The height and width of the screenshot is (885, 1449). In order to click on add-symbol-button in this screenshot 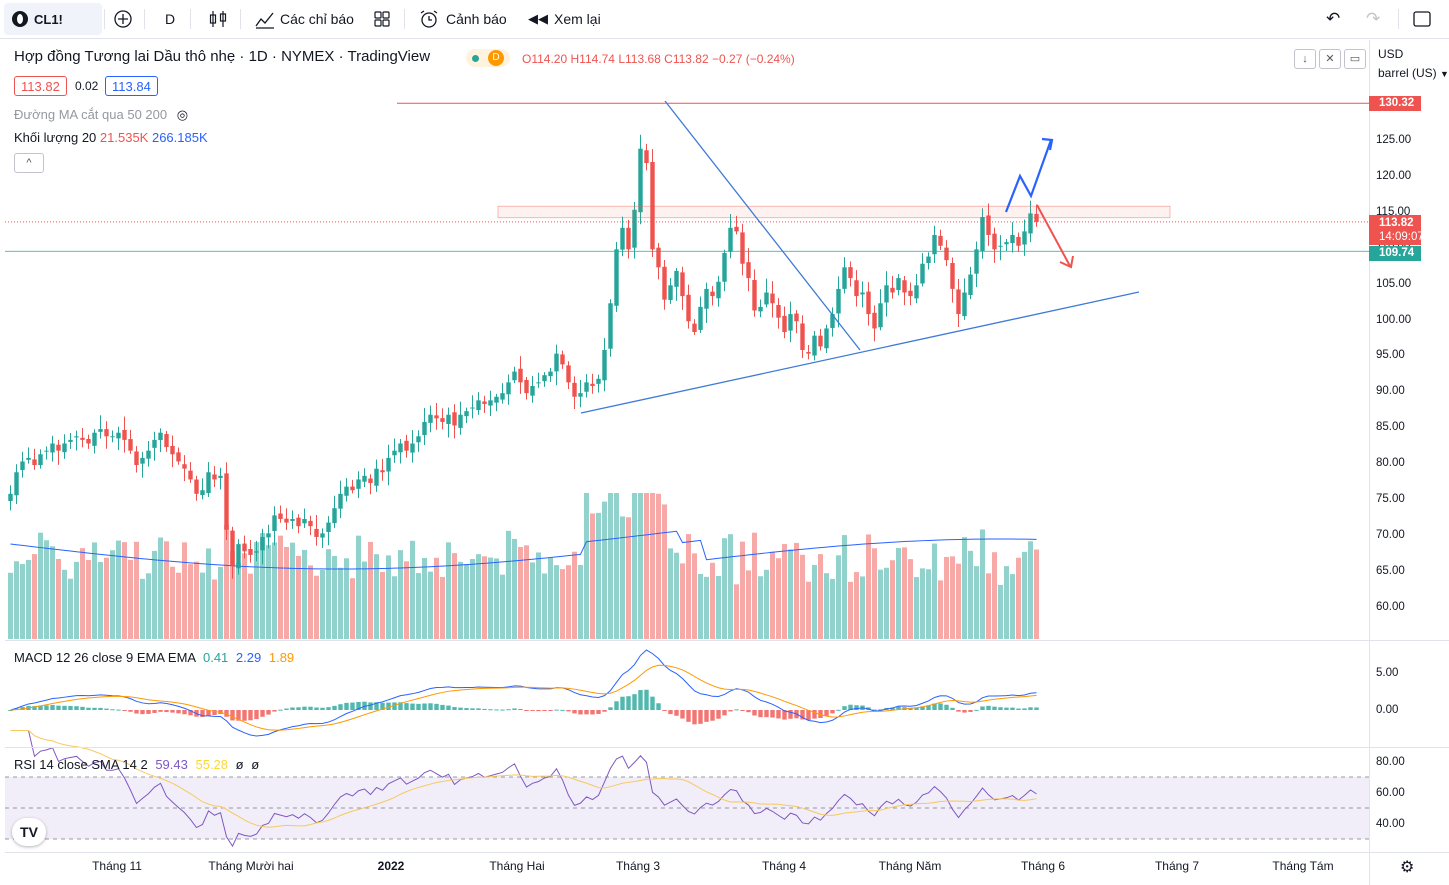, I will do `click(123, 19)`.